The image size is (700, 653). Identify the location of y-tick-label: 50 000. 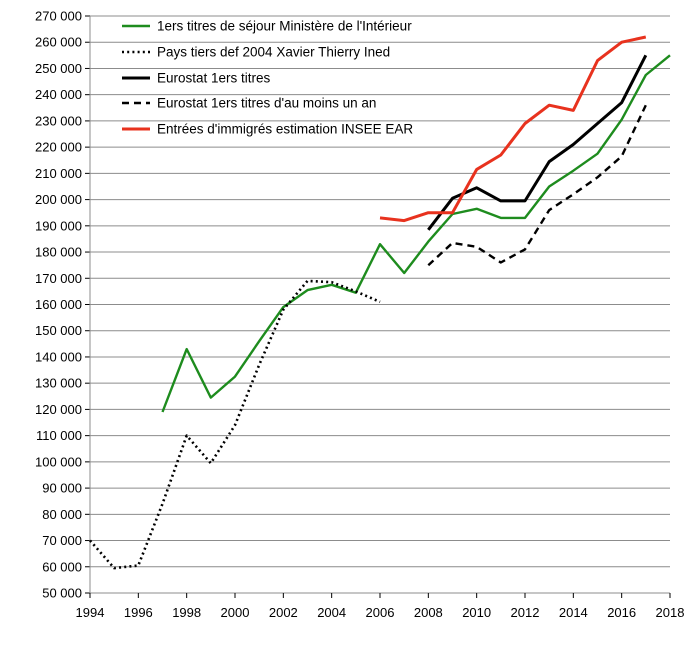
(62, 593).